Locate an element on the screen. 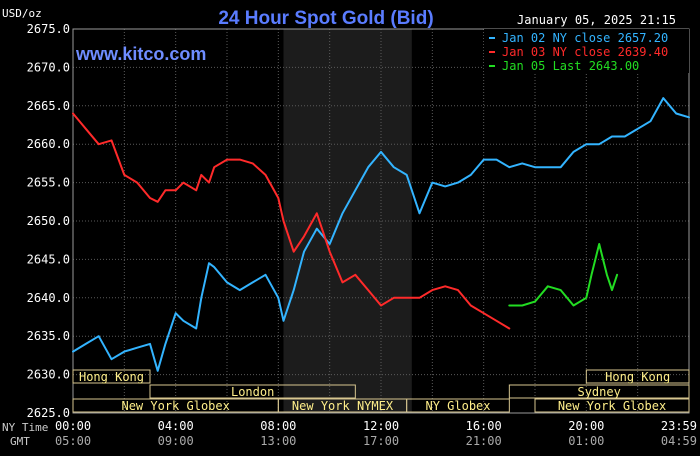  y-tick-label: 2655.0 is located at coordinates (48, 183).